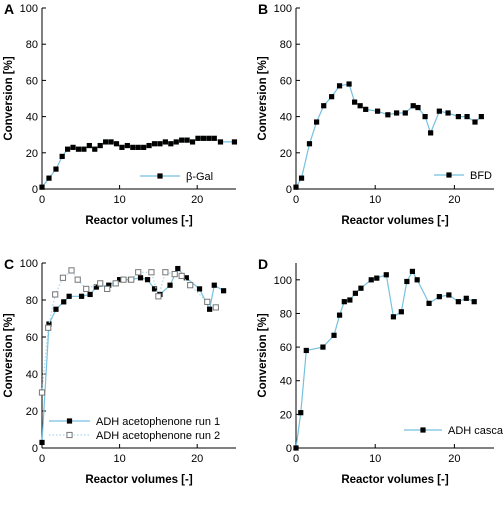 The width and height of the screenshot is (503, 506). Describe the element at coordinates (454, 200) in the screenshot. I see `x-tick-label: 20` at that location.